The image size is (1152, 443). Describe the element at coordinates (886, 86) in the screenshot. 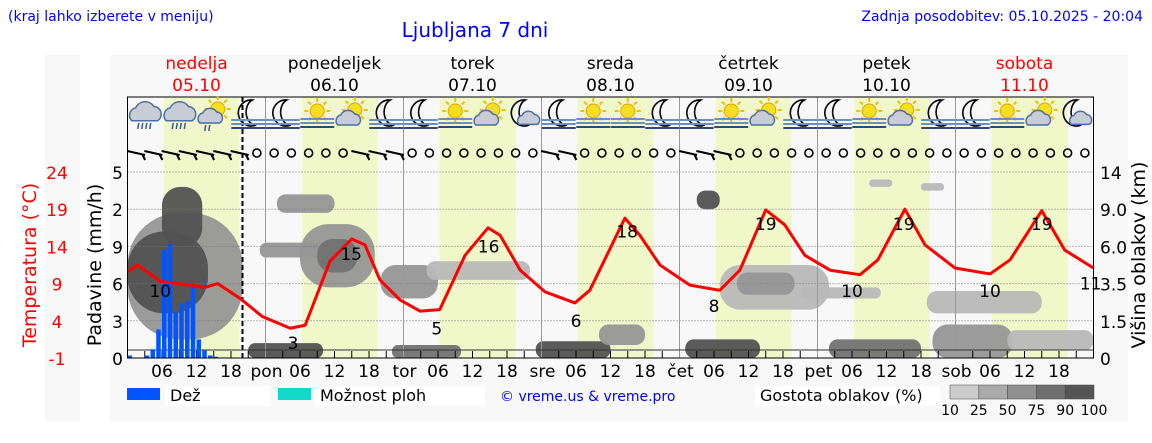

I see `day-date: 10.10` at that location.